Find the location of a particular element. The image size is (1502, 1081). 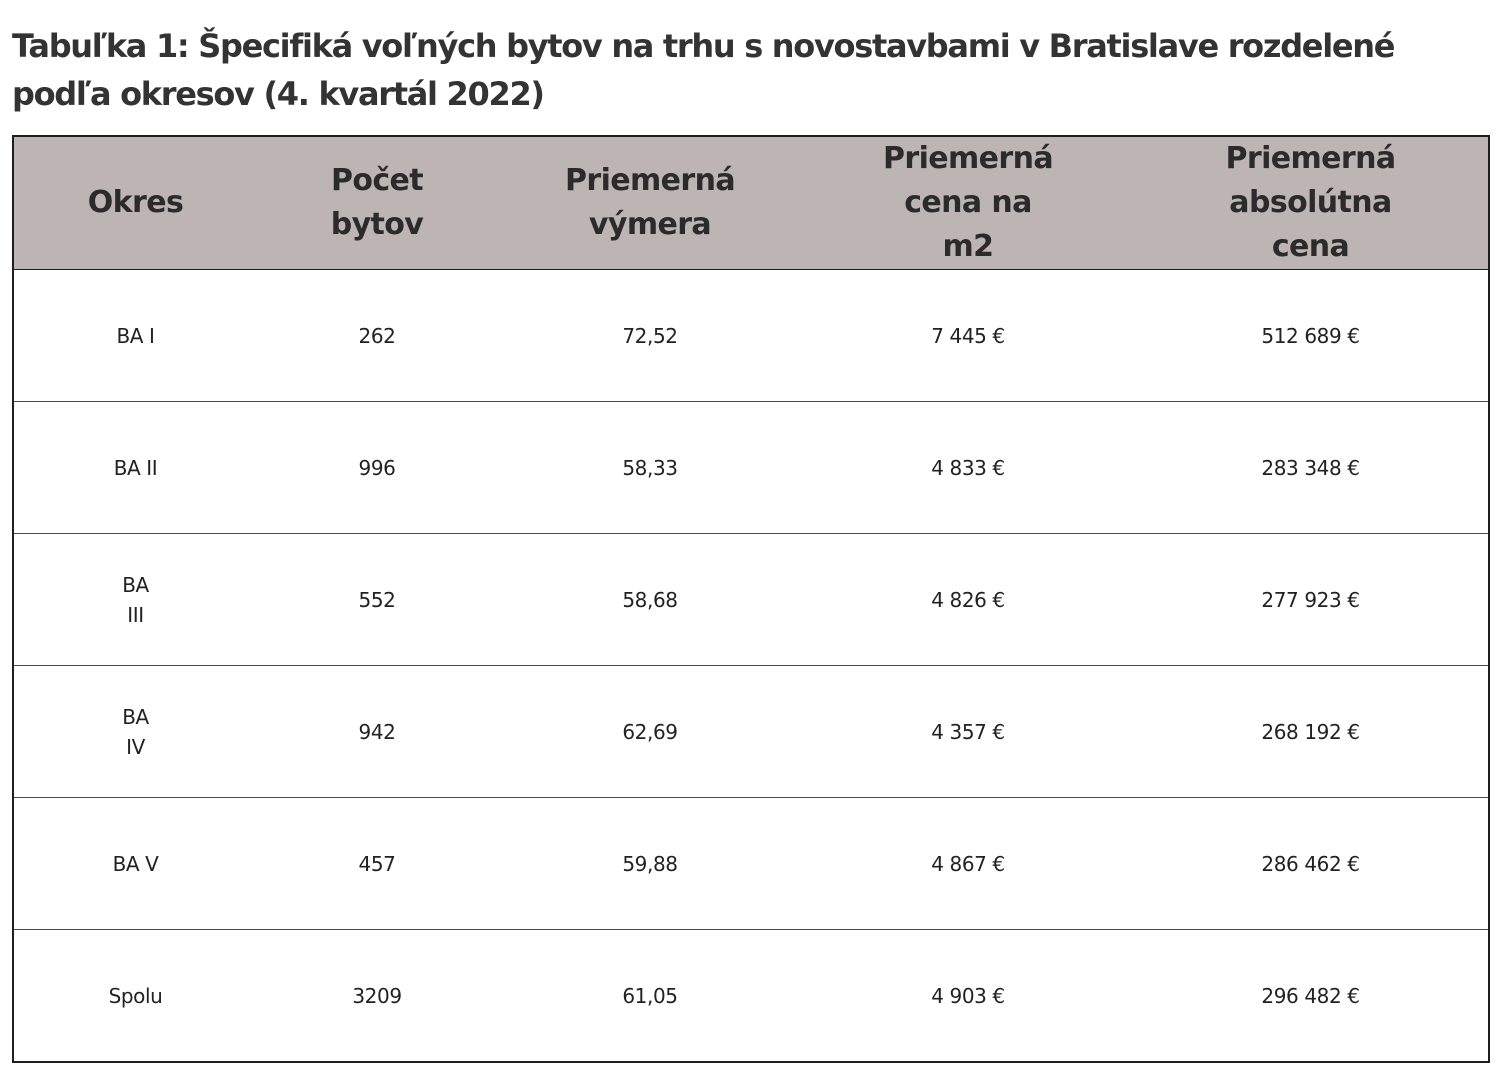

cell-vymera: 59,88 is located at coordinates (650, 863).